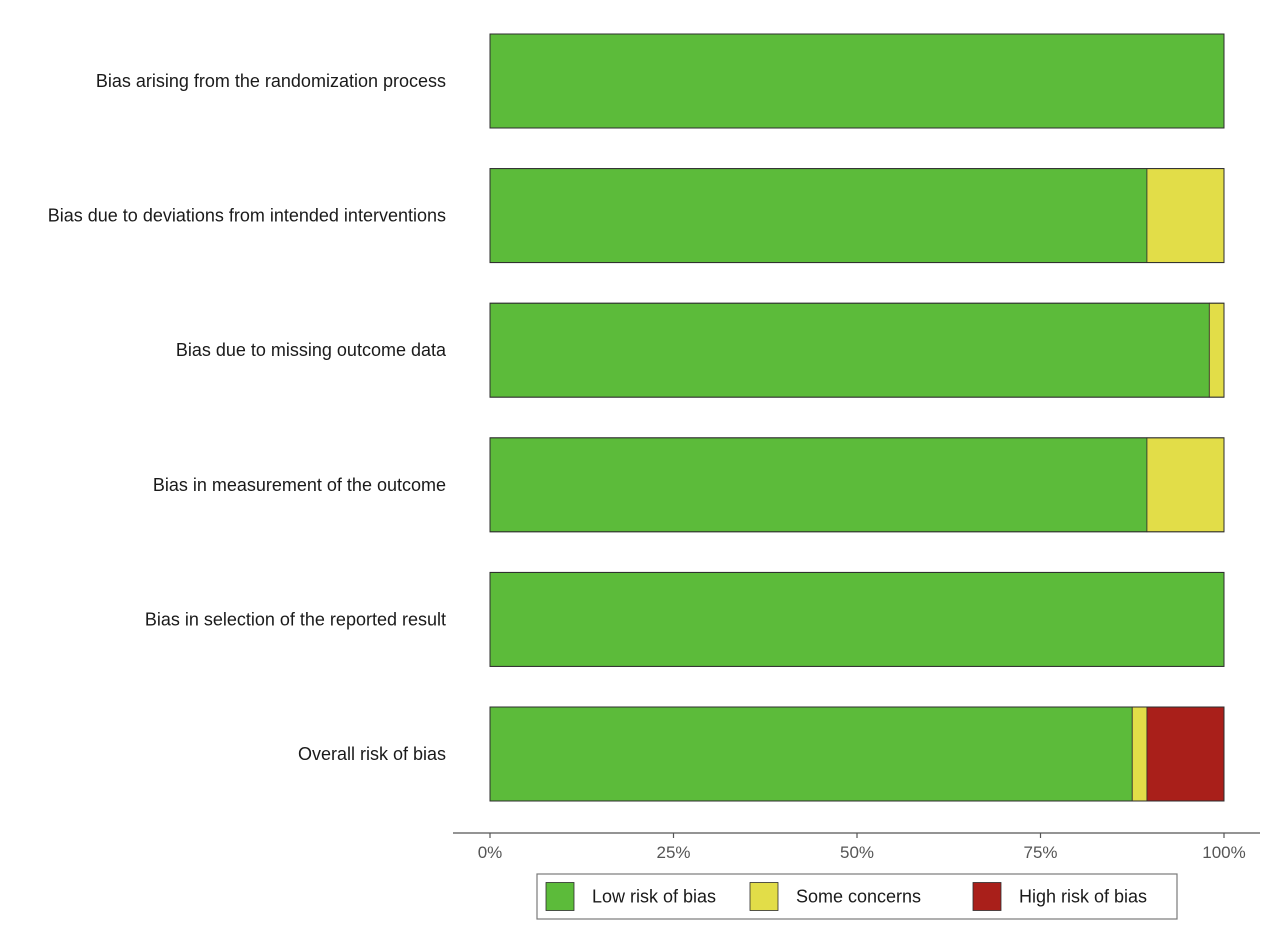  What do you see at coordinates (654, 897) in the screenshot?
I see `legend-label: Low risk of bias` at bounding box center [654, 897].